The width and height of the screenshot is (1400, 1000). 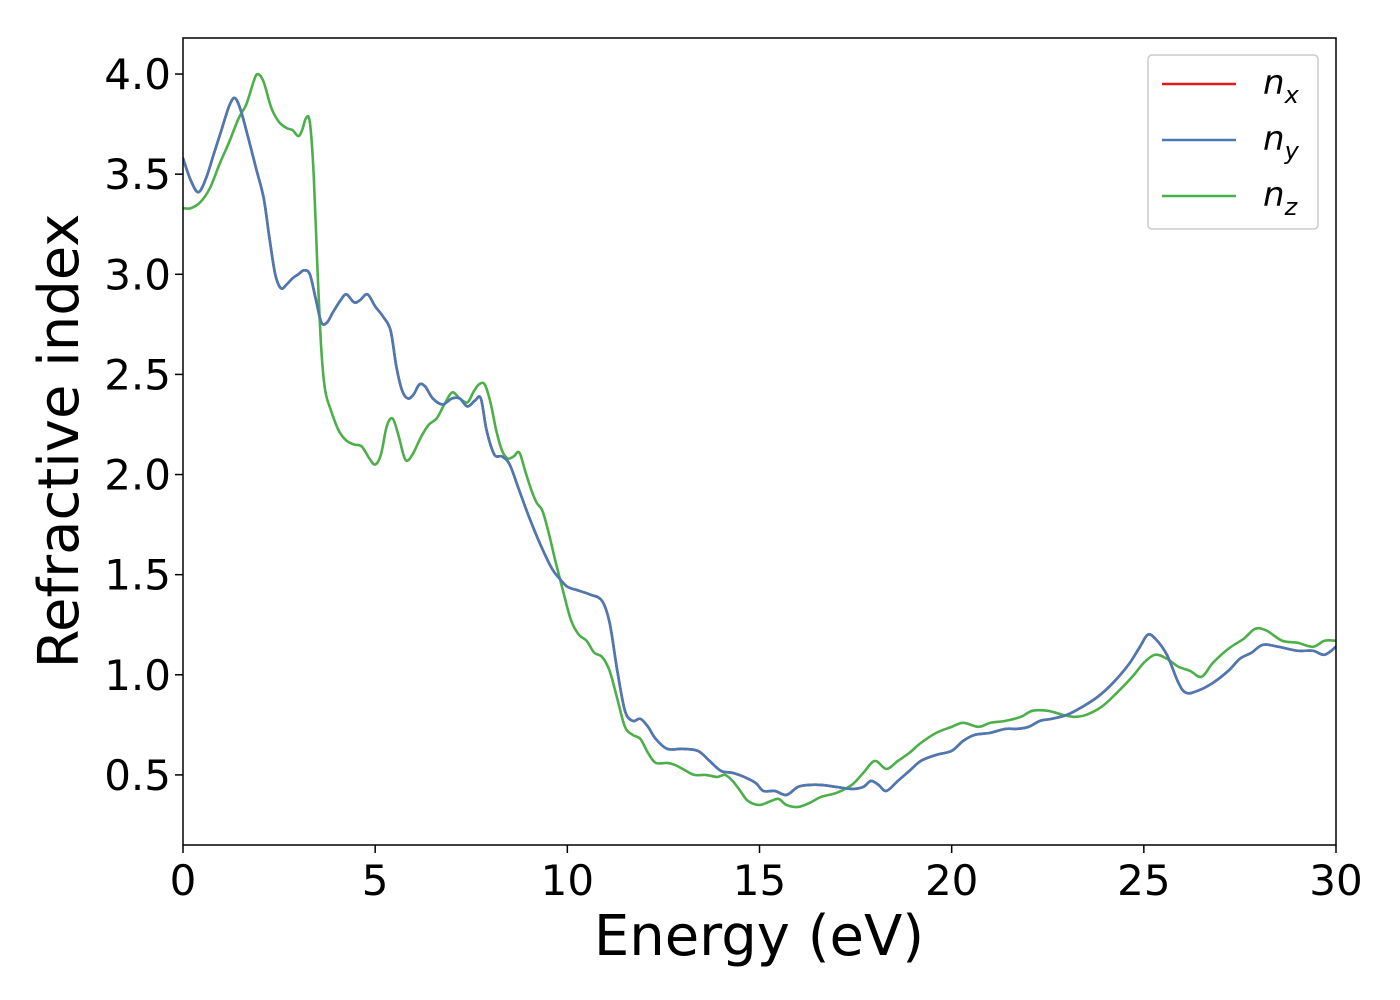 I want to click on x-tick-label: 15, so click(x=759, y=880).